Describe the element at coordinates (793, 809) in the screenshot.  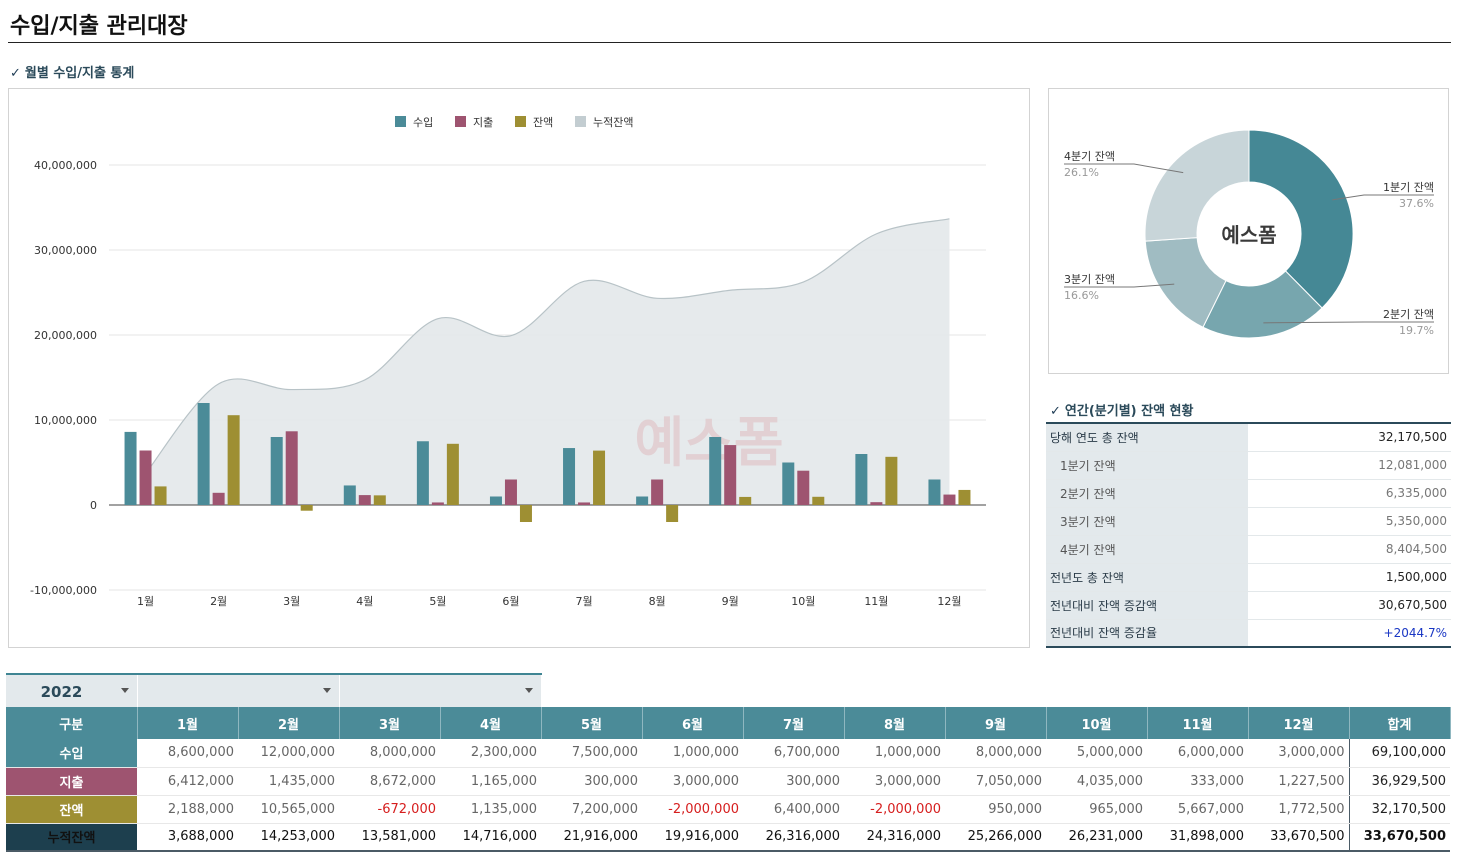
I see `table-cell: 6,400,000` at that location.